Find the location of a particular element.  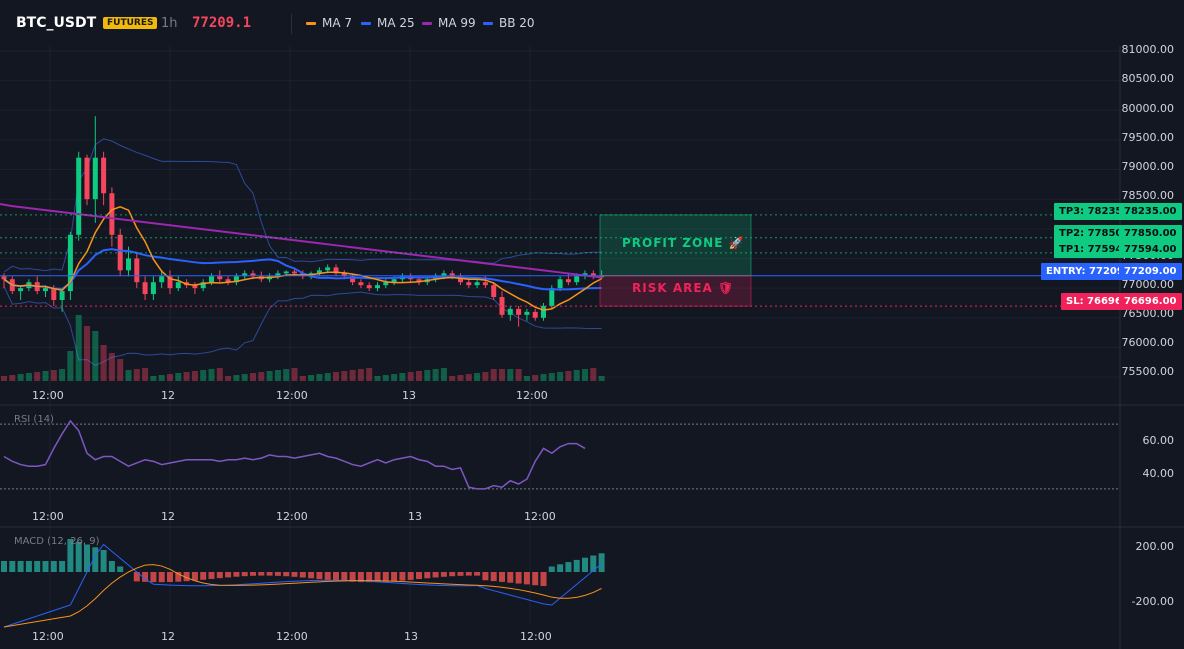

tp2-price: 77850.00 is located at coordinates (1150, 233).